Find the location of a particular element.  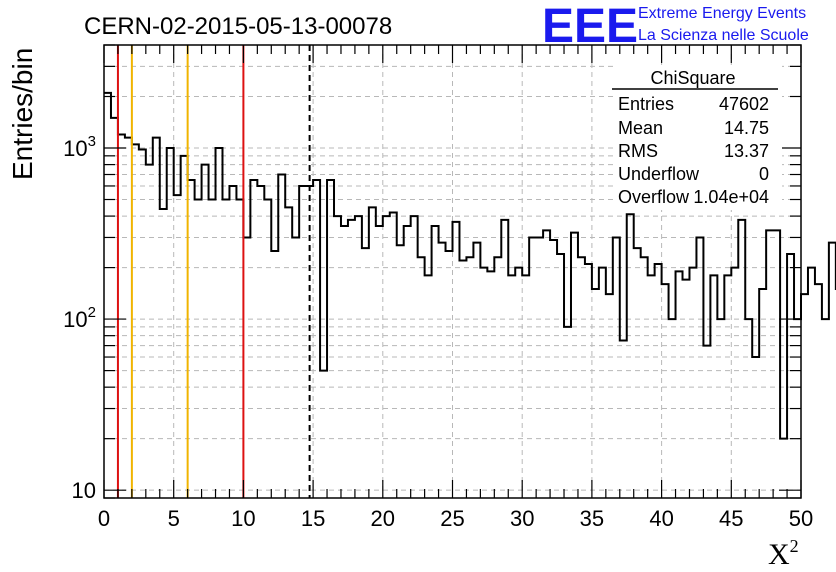

x-tick-label: 45 is located at coordinates (731, 518).